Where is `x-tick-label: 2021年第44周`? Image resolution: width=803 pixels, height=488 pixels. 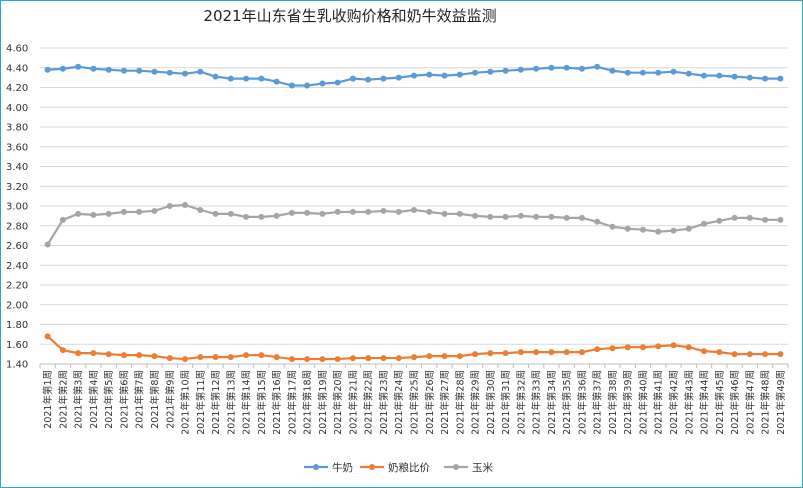 x-tick-label: 2021年第44周 is located at coordinates (705, 402).